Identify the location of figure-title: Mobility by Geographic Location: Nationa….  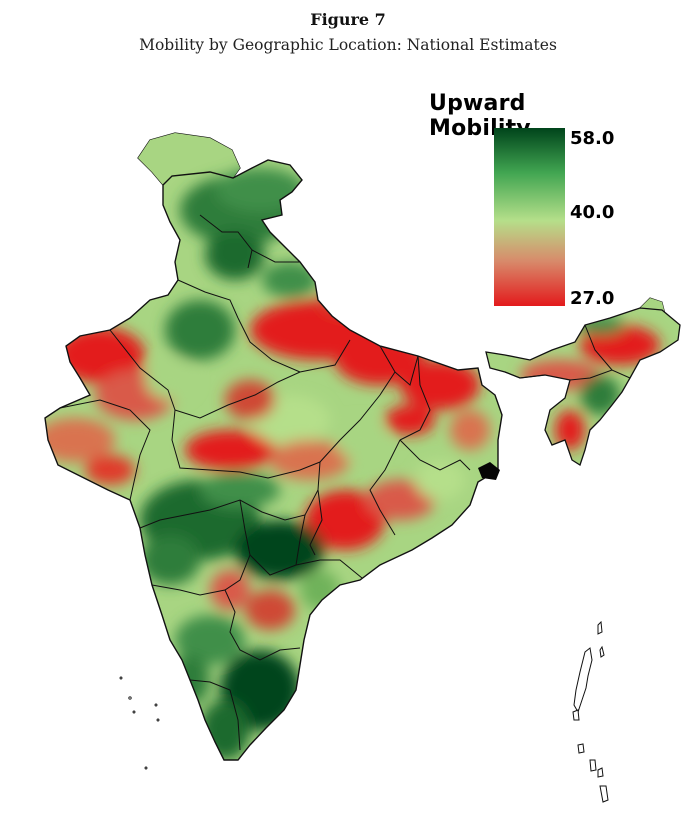
(348, 45).